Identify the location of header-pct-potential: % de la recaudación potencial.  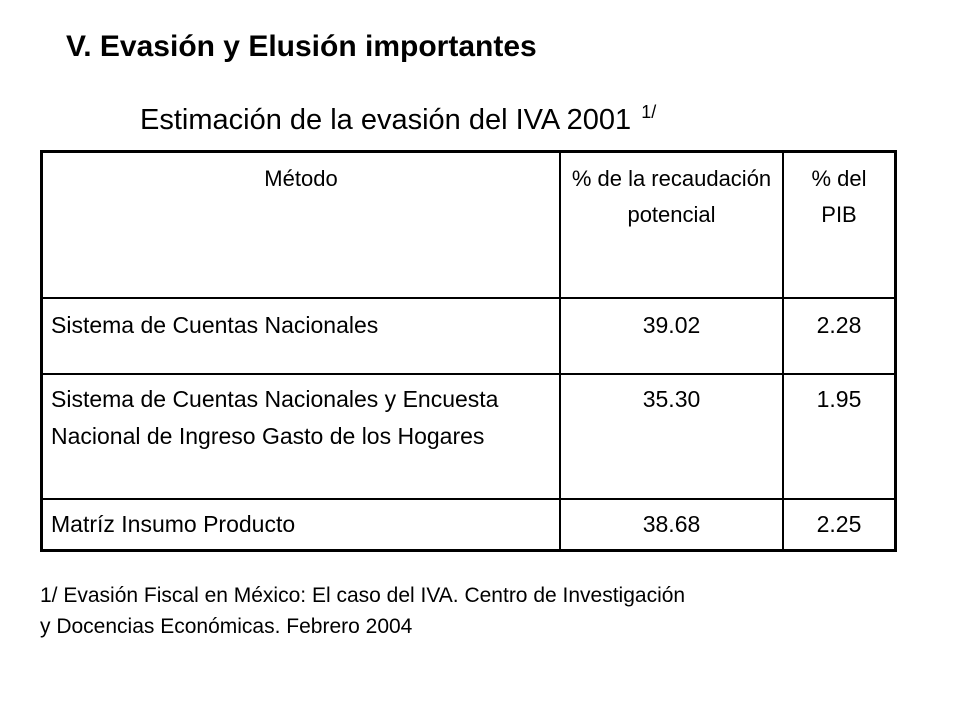
(671, 224).